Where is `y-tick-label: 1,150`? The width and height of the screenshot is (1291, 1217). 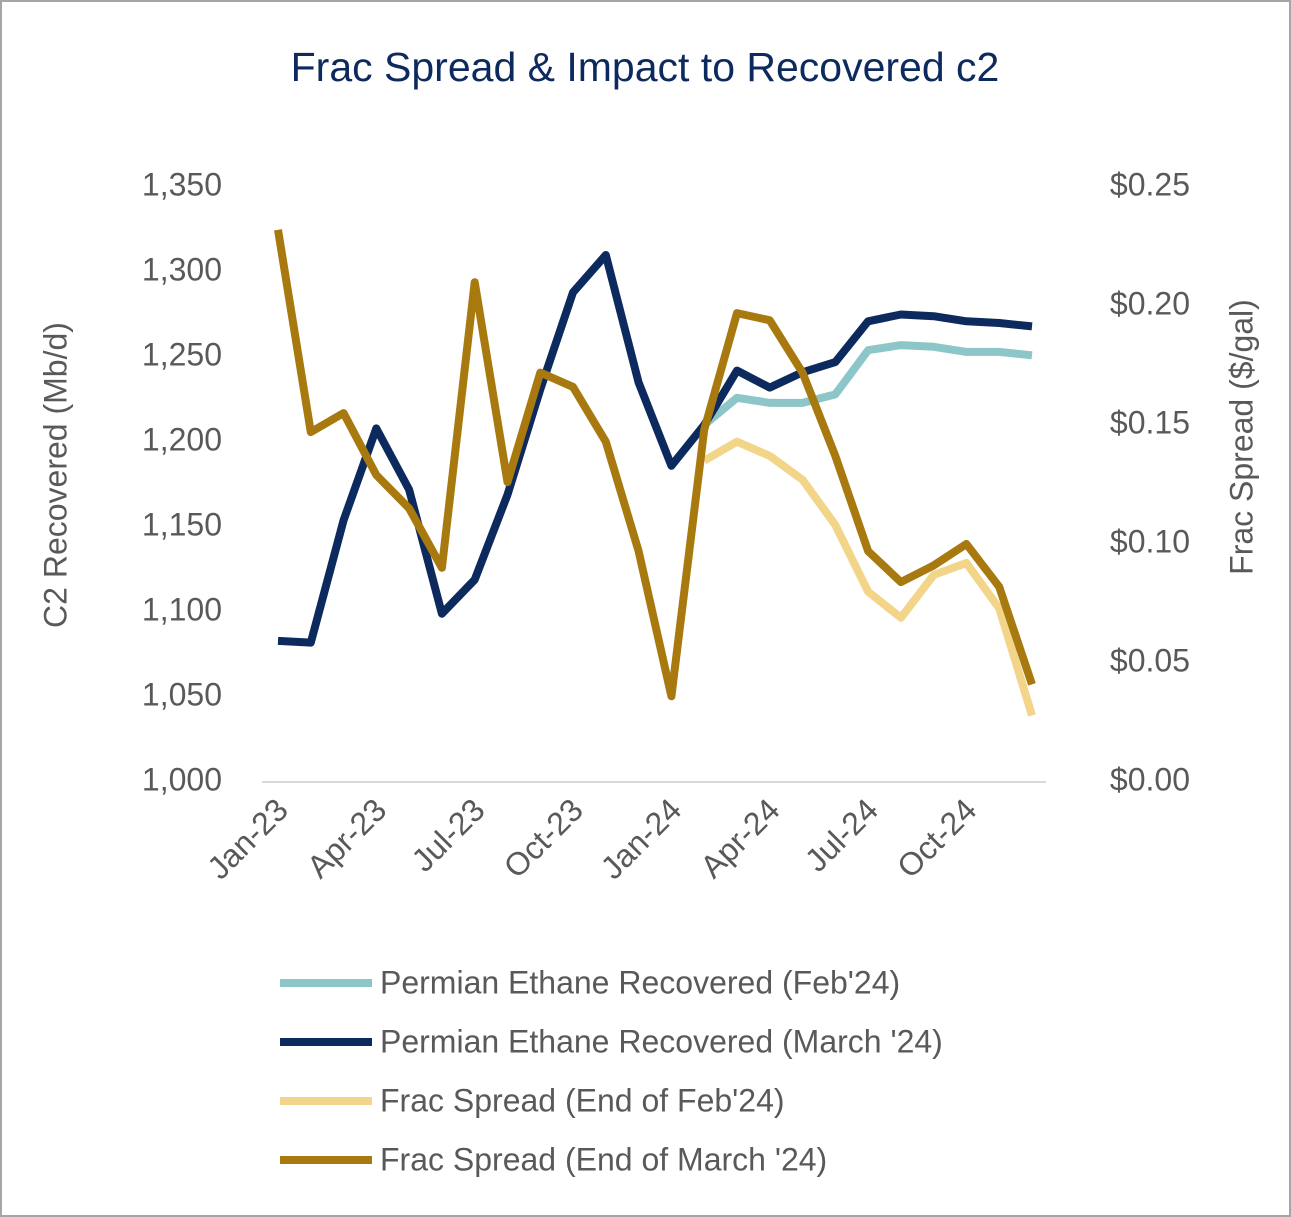
y-tick-label: 1,150 is located at coordinates (182, 524).